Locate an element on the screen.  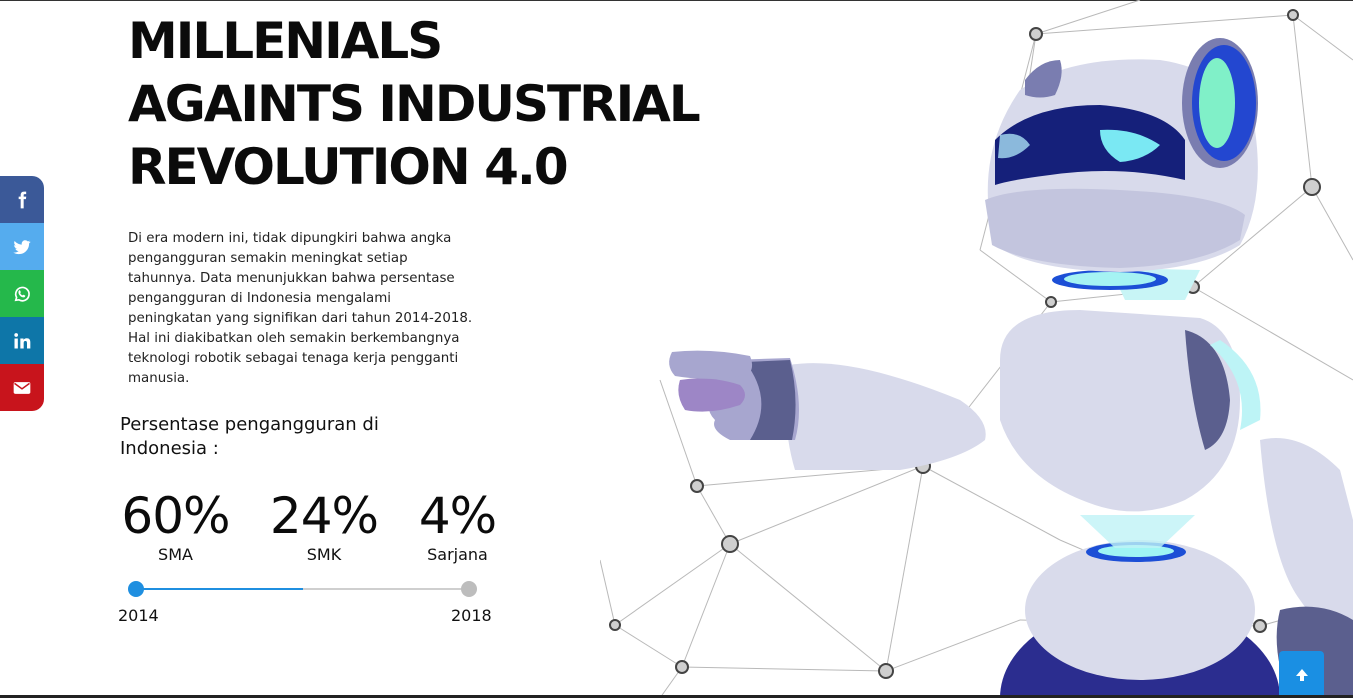
linkedin-icon is located at coordinates (22, 340).